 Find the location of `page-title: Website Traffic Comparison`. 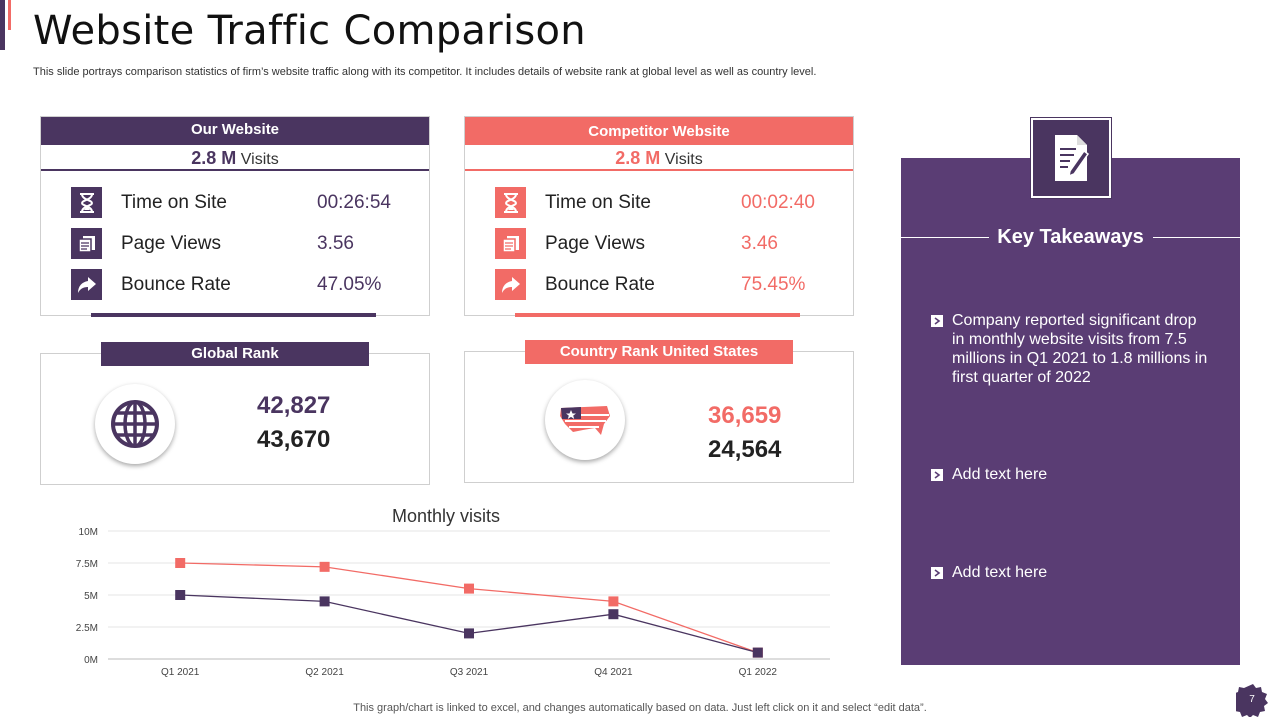

page-title: Website Traffic Comparison is located at coordinates (309, 31).